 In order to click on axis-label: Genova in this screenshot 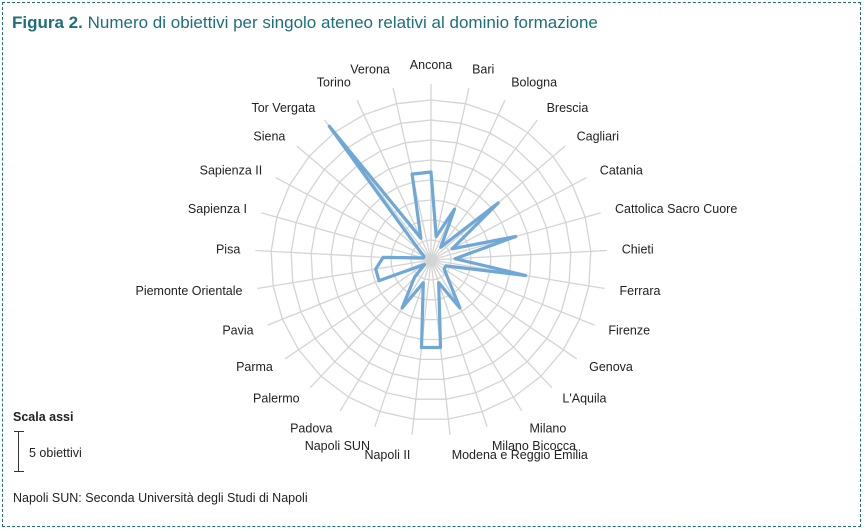, I will do `click(611, 367)`.